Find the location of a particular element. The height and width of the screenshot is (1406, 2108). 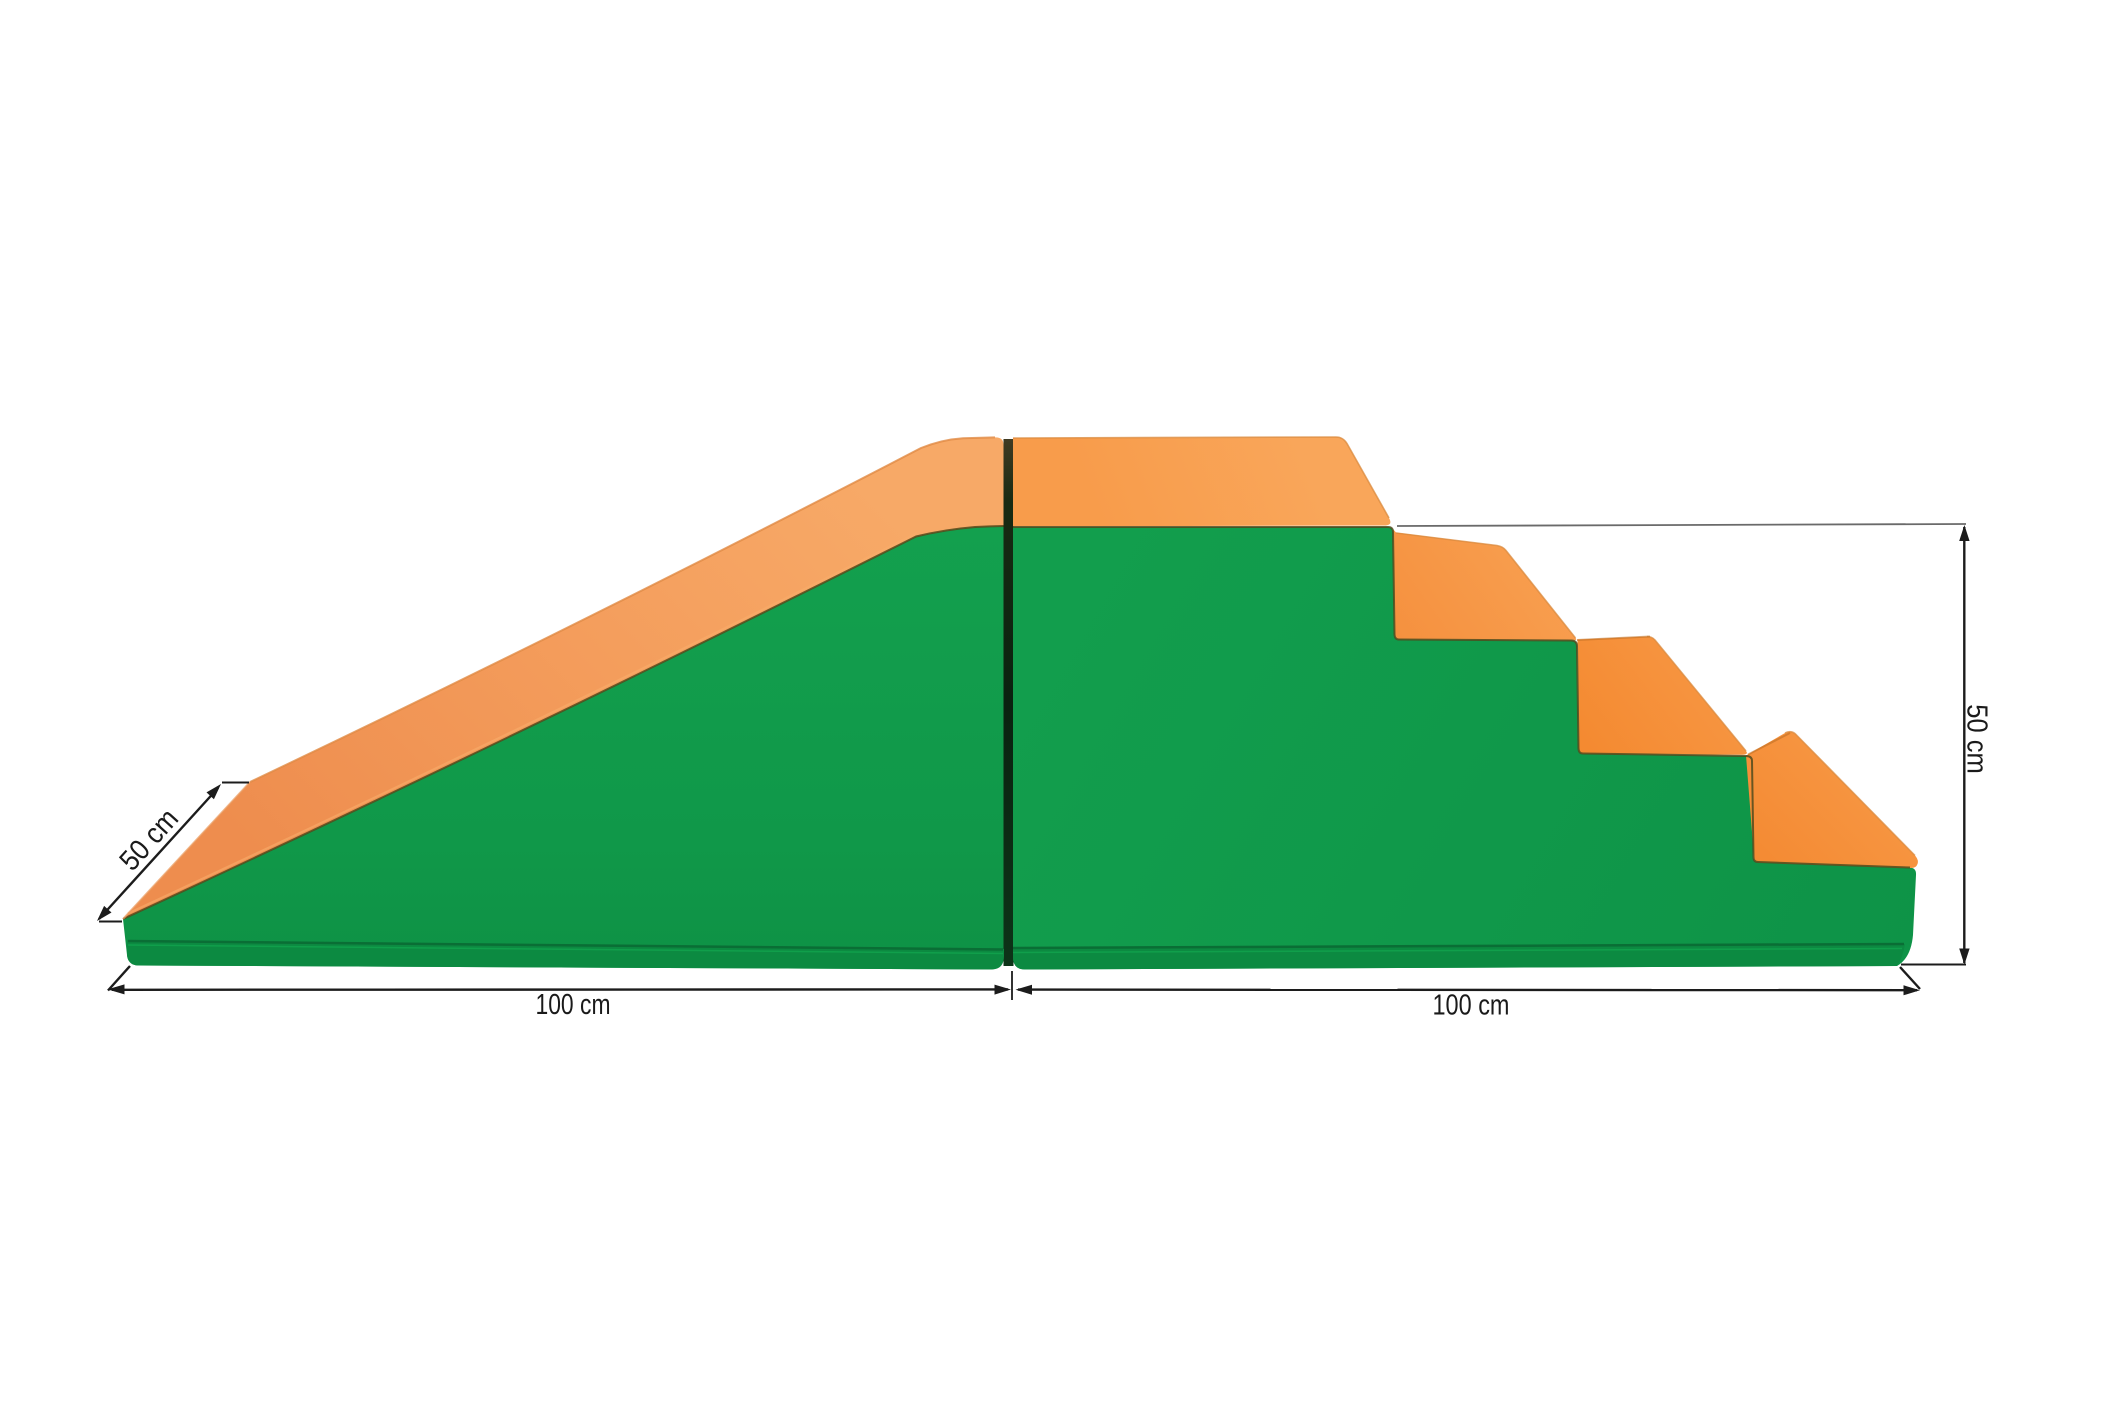

svg-text: 50 cm is located at coordinates (1977, 738).